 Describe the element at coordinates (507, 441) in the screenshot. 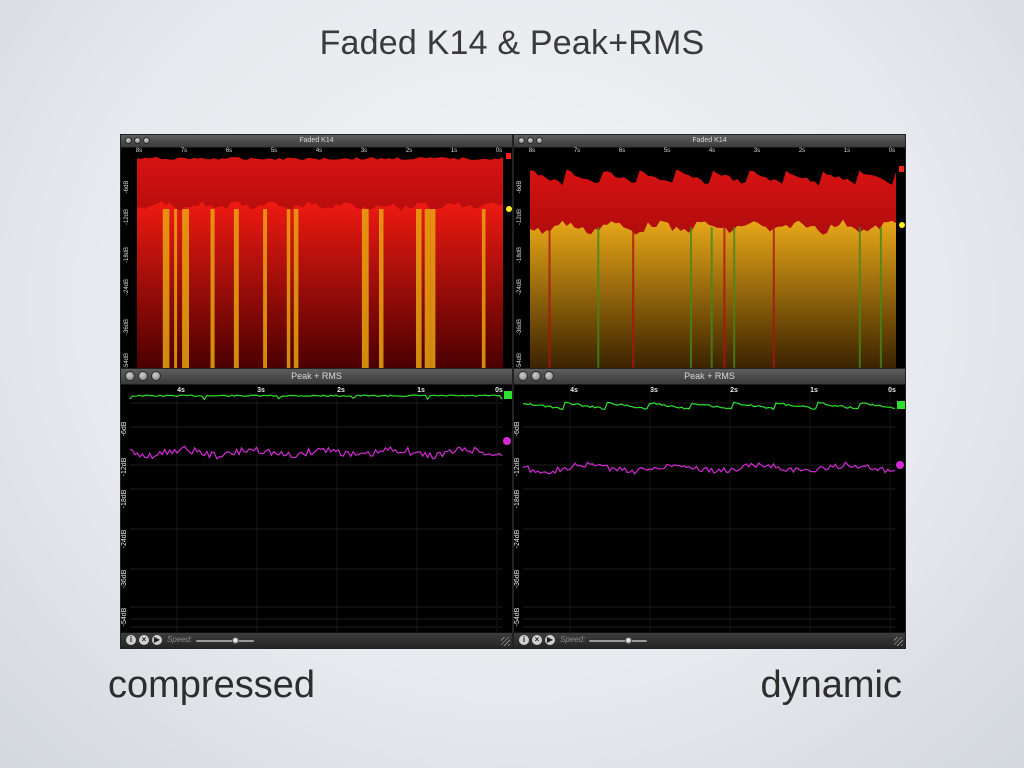

I see `rms-marker` at that location.